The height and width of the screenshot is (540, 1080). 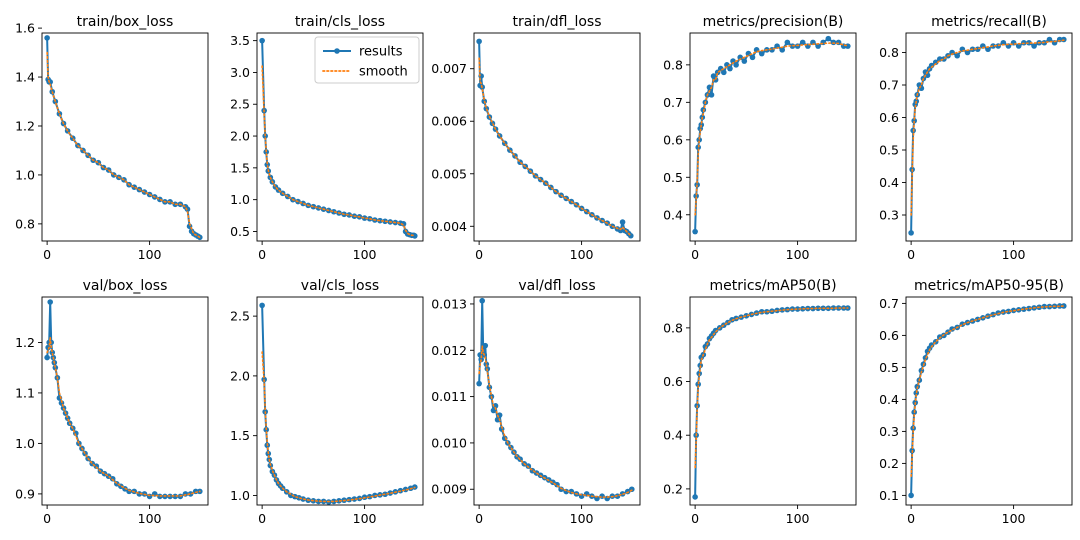 I want to click on legend-results-marker, so click(x=337, y=51).